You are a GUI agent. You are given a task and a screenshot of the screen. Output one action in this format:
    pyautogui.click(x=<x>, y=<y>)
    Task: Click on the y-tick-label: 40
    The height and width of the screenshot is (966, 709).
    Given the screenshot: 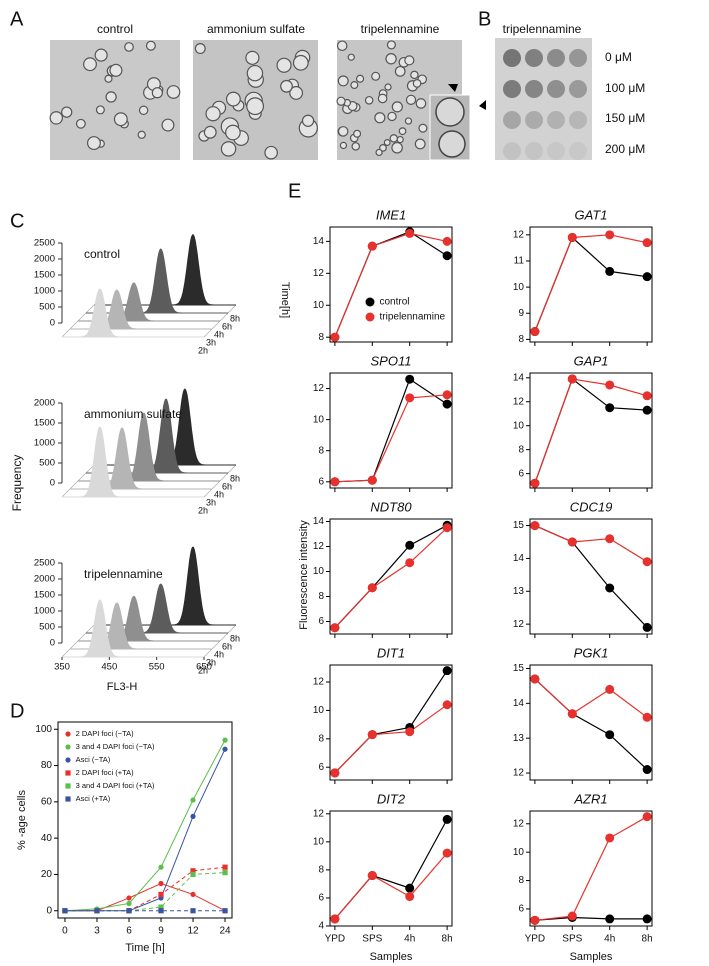 What is the action you would take?
    pyautogui.click(x=47, y=838)
    